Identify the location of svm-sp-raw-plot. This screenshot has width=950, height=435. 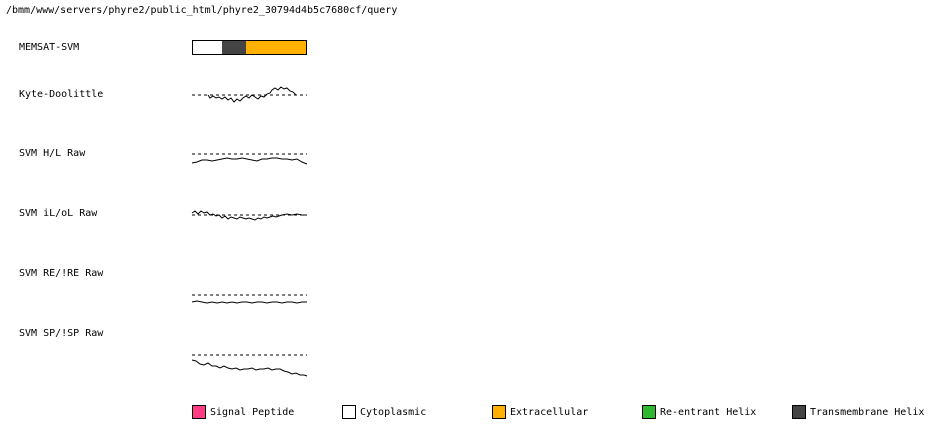
(249, 365).